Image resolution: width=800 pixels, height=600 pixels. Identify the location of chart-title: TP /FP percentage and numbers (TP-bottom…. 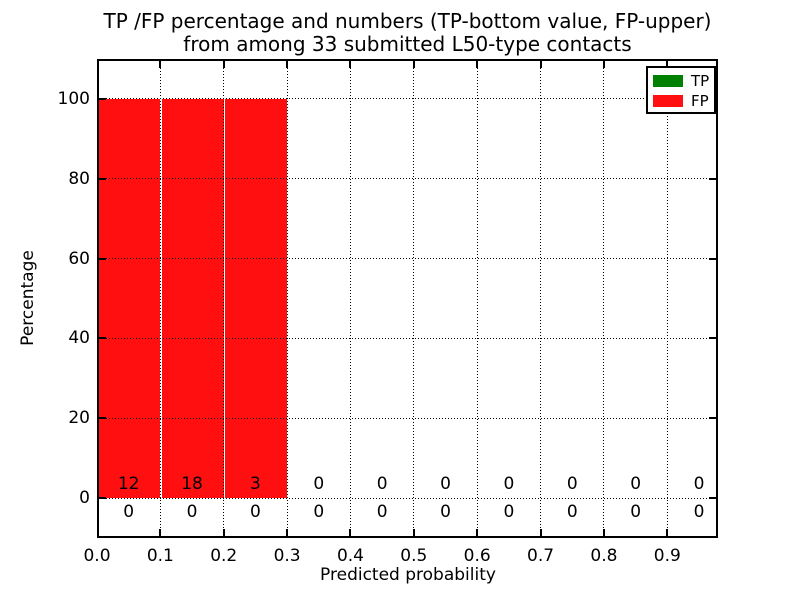
(407, 33).